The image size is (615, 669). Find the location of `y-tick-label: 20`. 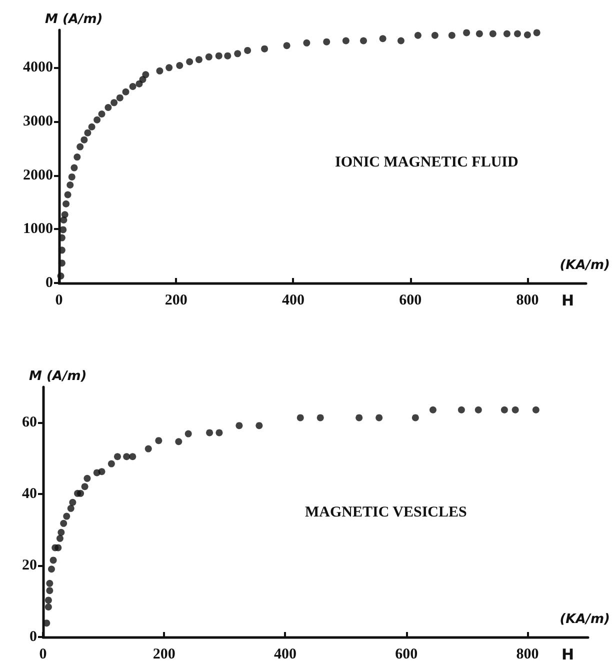

y-tick-label: 20 is located at coordinates (29, 566).